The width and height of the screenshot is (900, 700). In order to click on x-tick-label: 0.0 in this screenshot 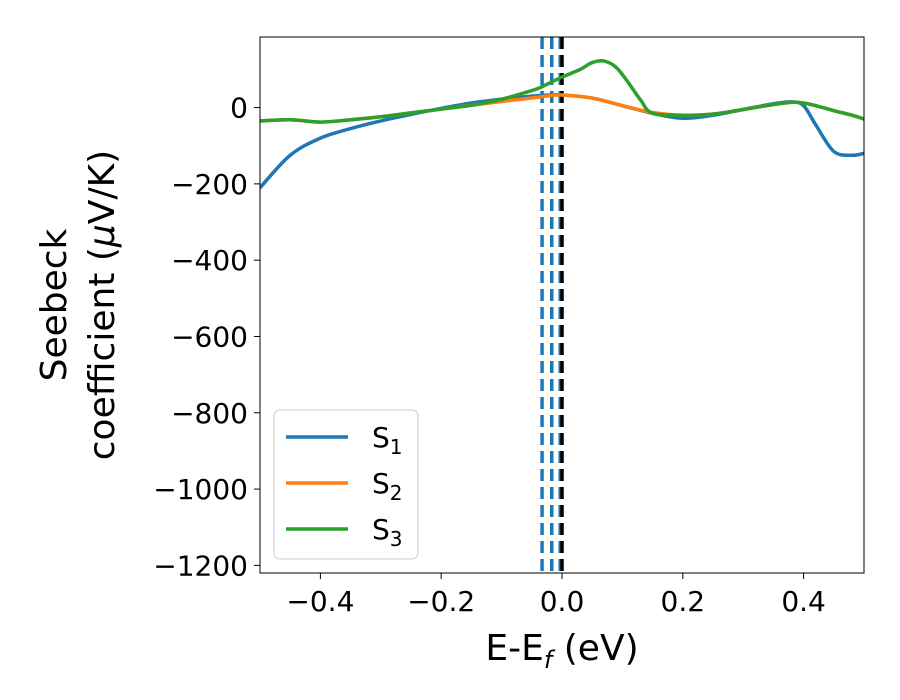, I will do `click(562, 601)`.